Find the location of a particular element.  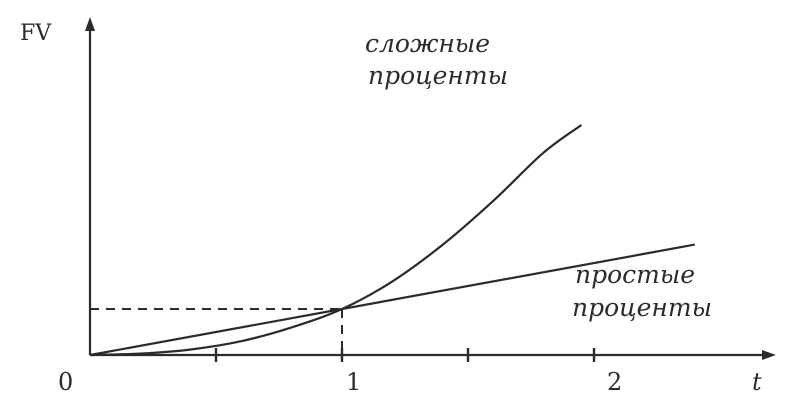

x-tick-label-2: 2 is located at coordinates (614, 382).